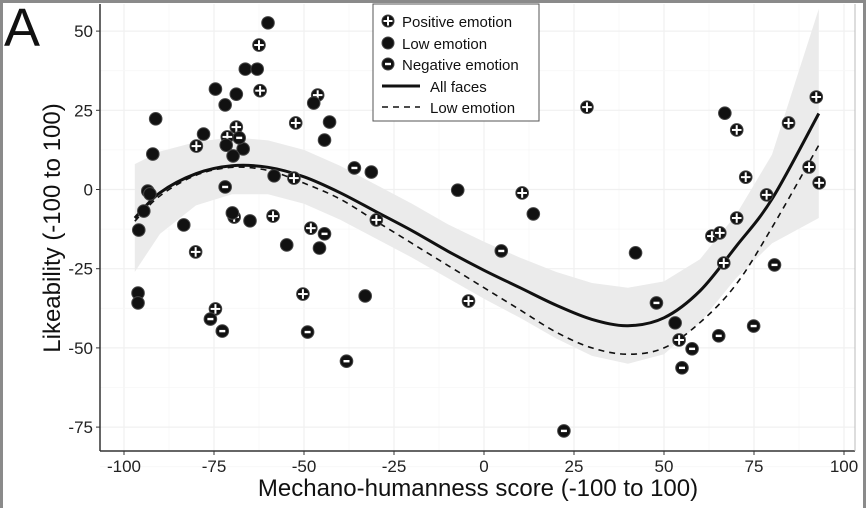 The width and height of the screenshot is (866, 508). What do you see at coordinates (444, 44) in the screenshot?
I see `legend-label-low: Low emotion` at bounding box center [444, 44].